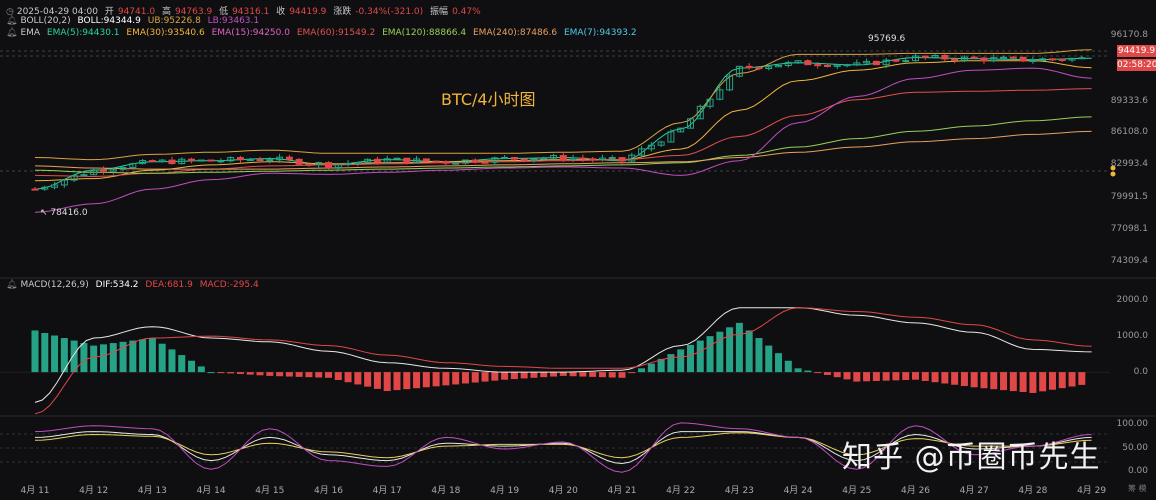 This screenshot has height=500, width=1156. What do you see at coordinates (35, 491) in the screenshot?
I see `date-tick: 4月 11` at bounding box center [35, 491].